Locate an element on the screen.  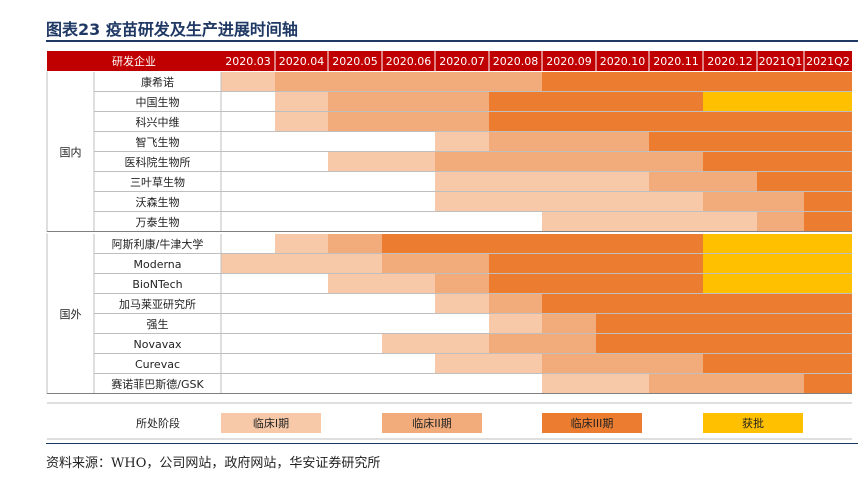
company-label: 中国生物 is located at coordinates (158, 102).